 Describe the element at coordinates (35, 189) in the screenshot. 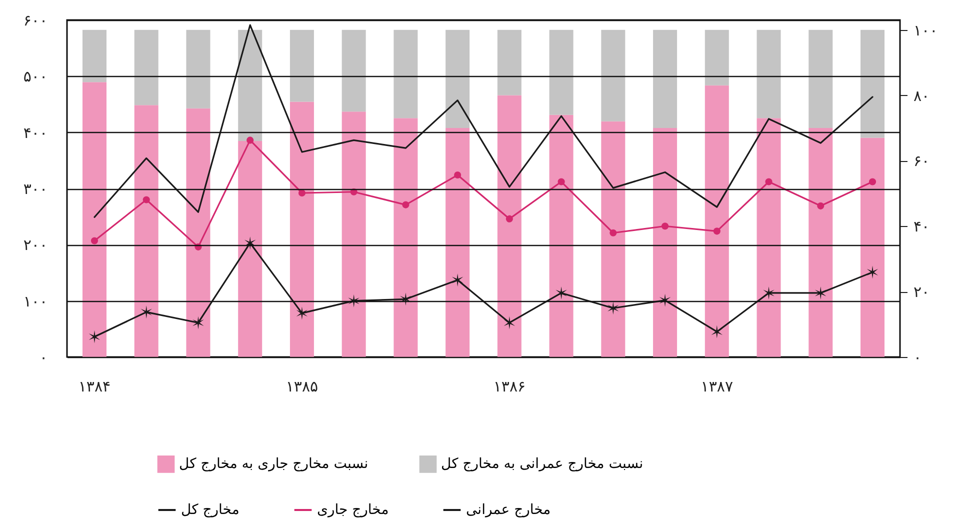

I see `y-tick-label: ۳۰۰` at that location.